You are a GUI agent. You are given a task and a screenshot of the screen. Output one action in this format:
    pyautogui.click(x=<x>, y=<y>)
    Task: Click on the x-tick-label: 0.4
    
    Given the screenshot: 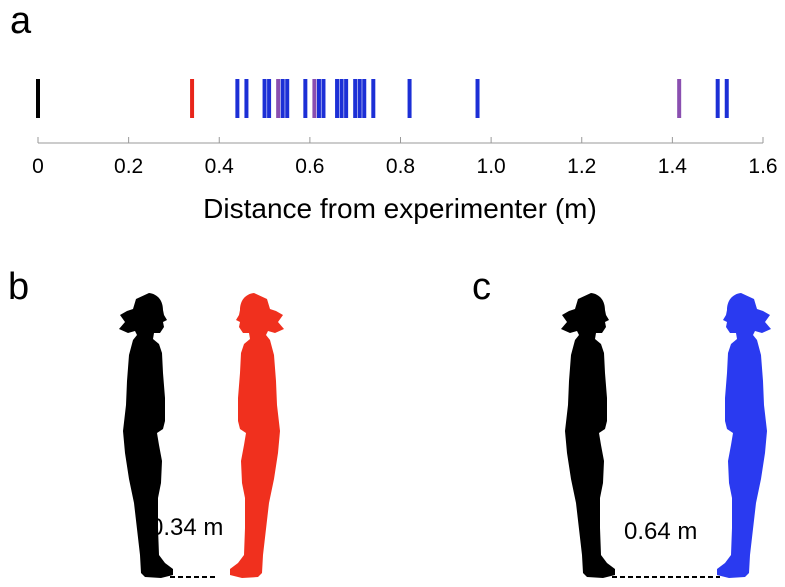 What is the action you would take?
    pyautogui.click(x=220, y=166)
    